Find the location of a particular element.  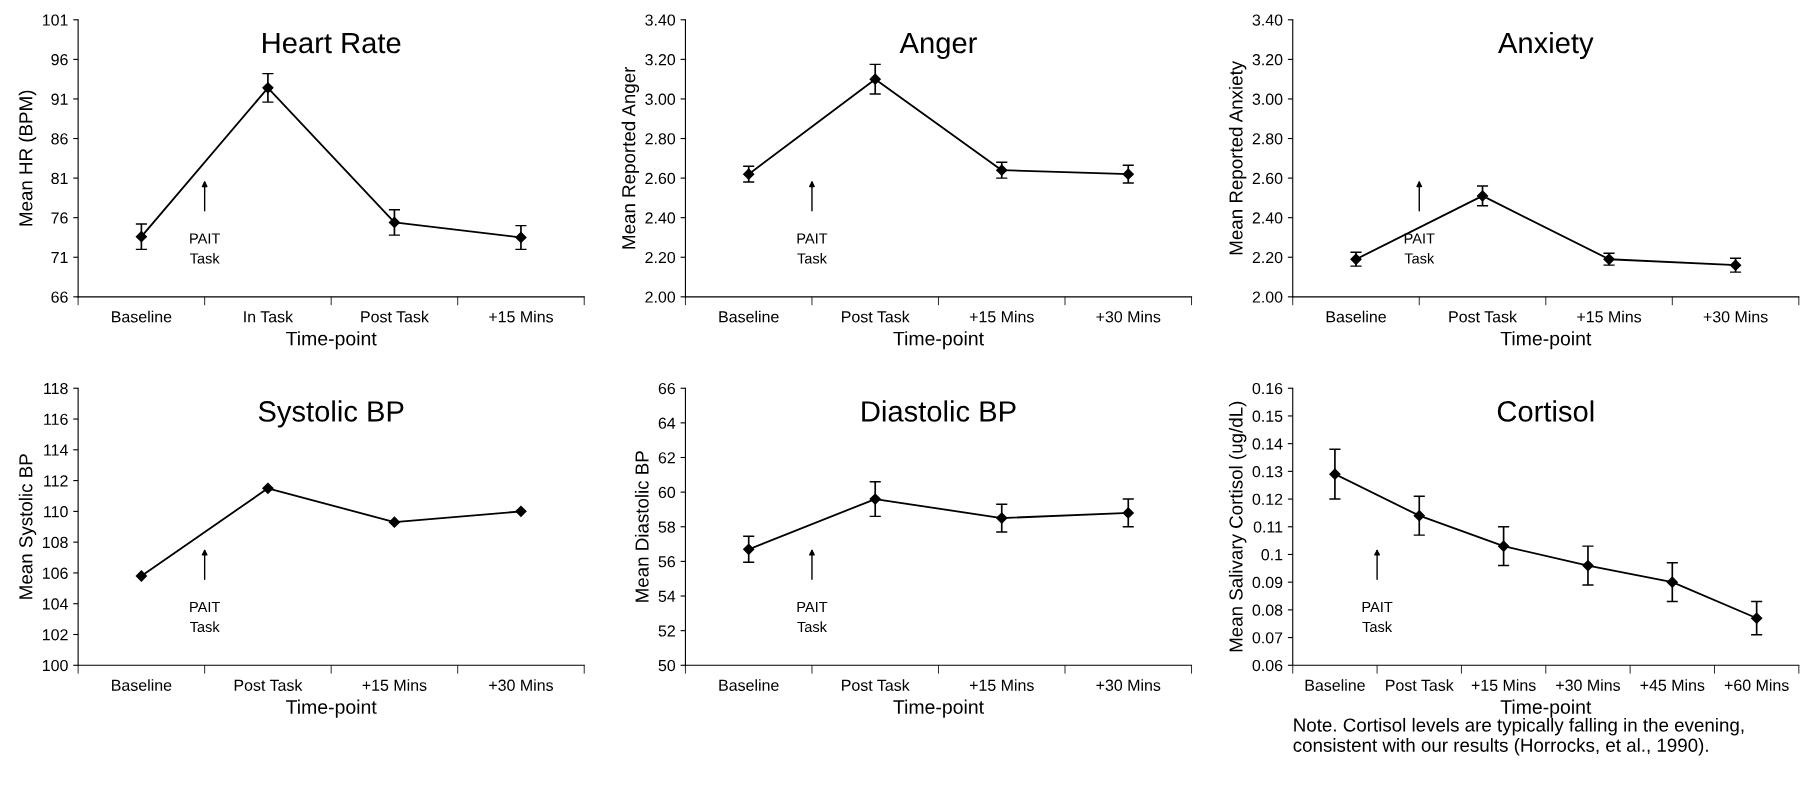

chart-title: Systolic BP is located at coordinates (331, 414).